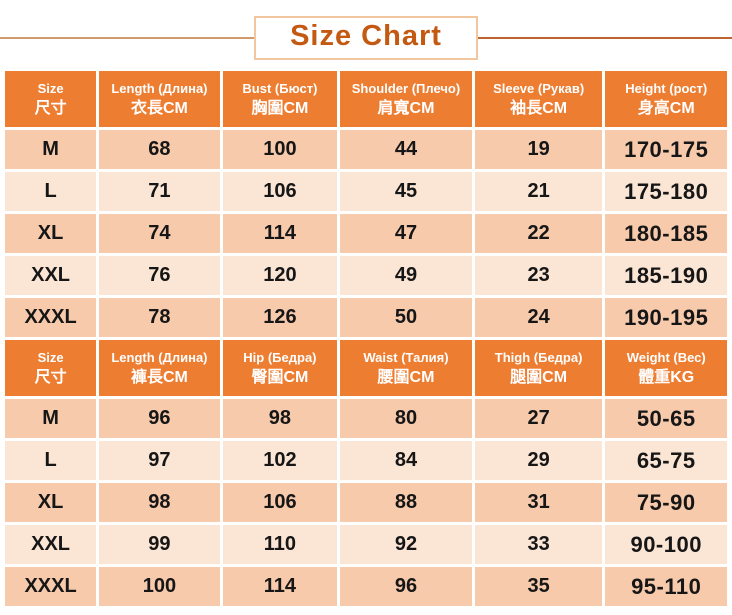 This screenshot has height=615, width=732. Describe the element at coordinates (280, 317) in the screenshot. I see `value-cell: 126` at that location.